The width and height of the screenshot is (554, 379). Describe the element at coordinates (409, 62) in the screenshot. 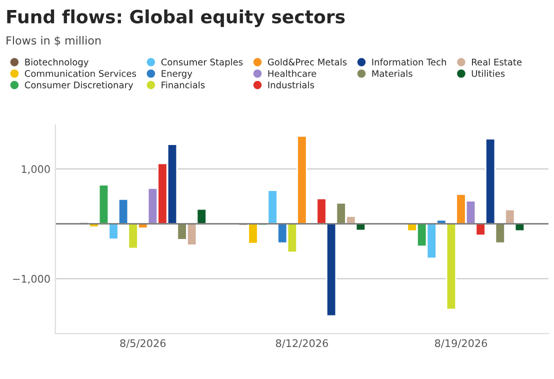

I see `legend-label: Information Tech` at that location.